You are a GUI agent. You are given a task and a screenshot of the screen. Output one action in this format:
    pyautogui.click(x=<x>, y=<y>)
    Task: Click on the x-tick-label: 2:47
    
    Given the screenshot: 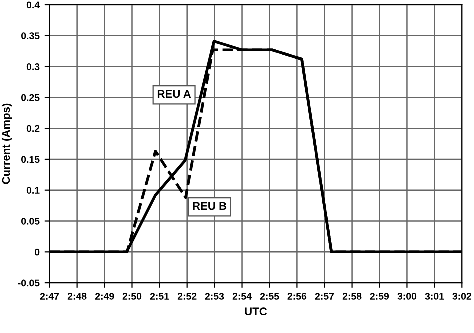 What is the action you would take?
    pyautogui.click(x=50, y=296)
    